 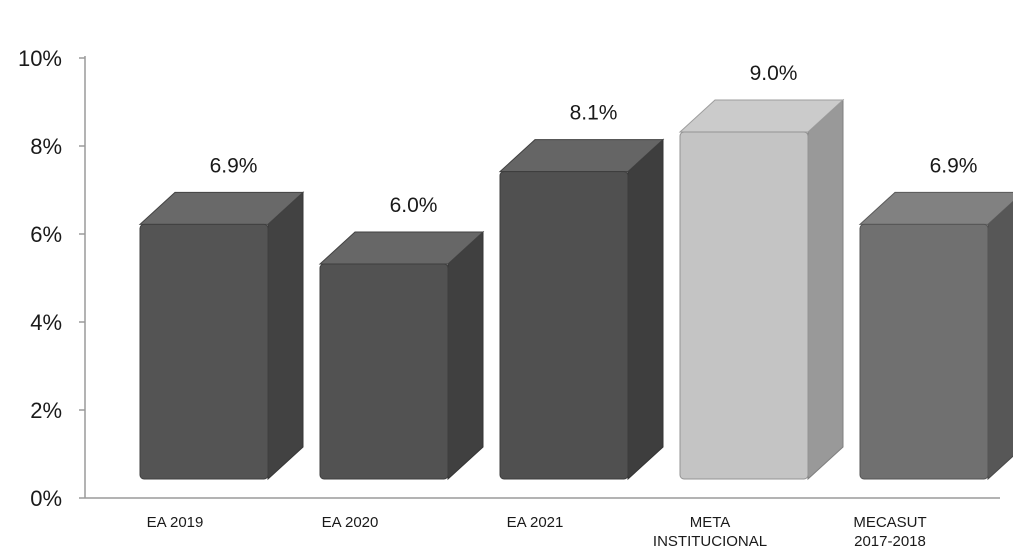 I want to click on y-tick-label: 10%, so click(x=40, y=58).